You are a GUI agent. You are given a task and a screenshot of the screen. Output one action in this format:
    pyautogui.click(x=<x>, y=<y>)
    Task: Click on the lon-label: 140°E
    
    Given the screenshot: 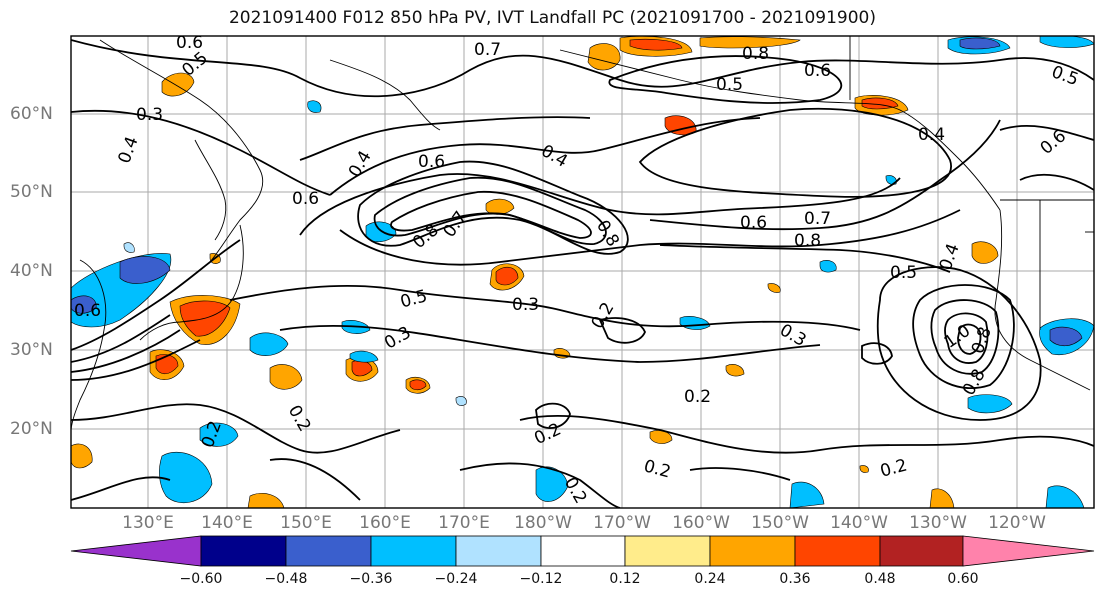 What is the action you would take?
    pyautogui.click(x=227, y=523)
    